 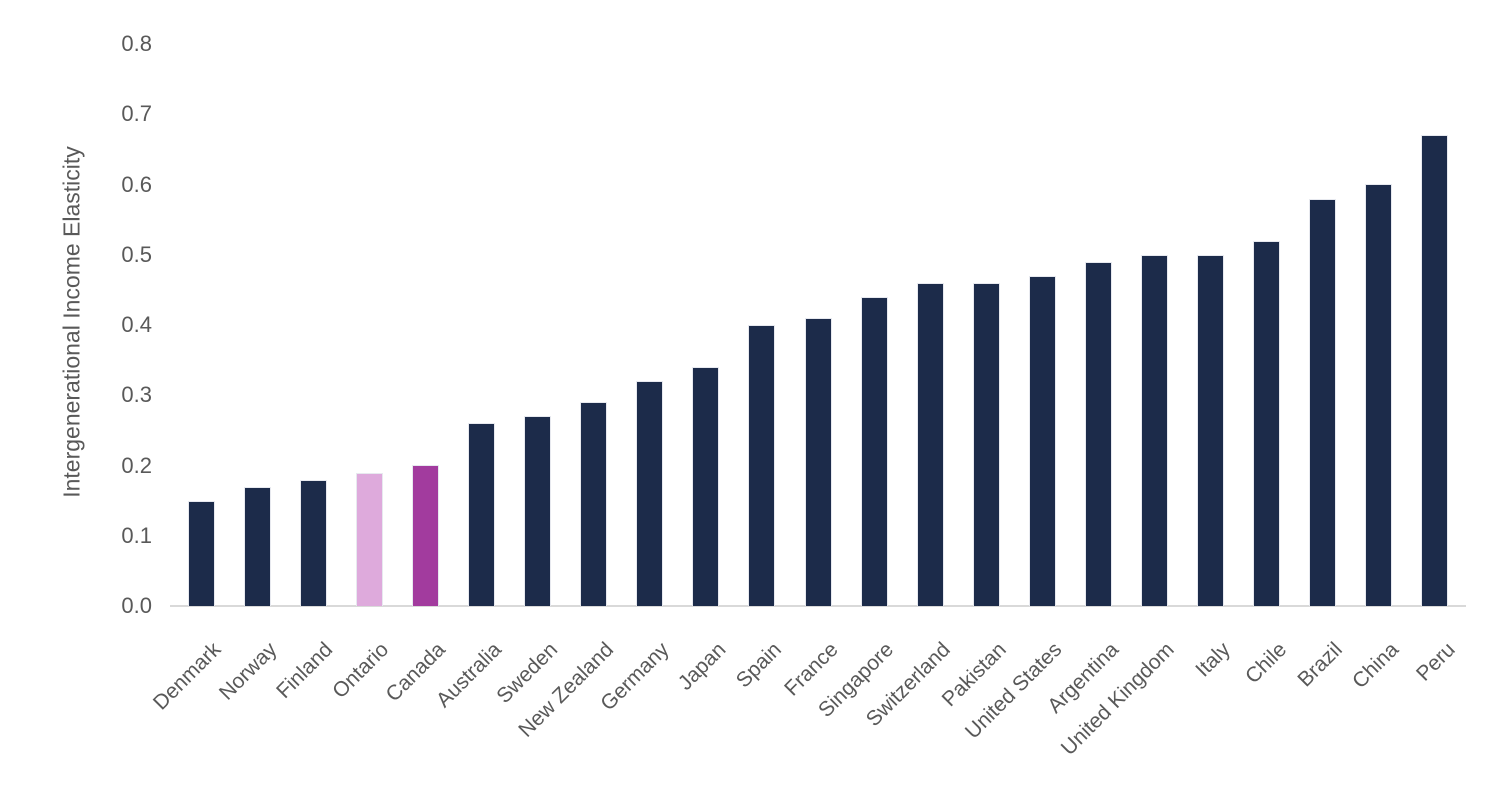 What do you see at coordinates (702, 666) in the screenshot?
I see `x-label-japan: Japan` at bounding box center [702, 666].